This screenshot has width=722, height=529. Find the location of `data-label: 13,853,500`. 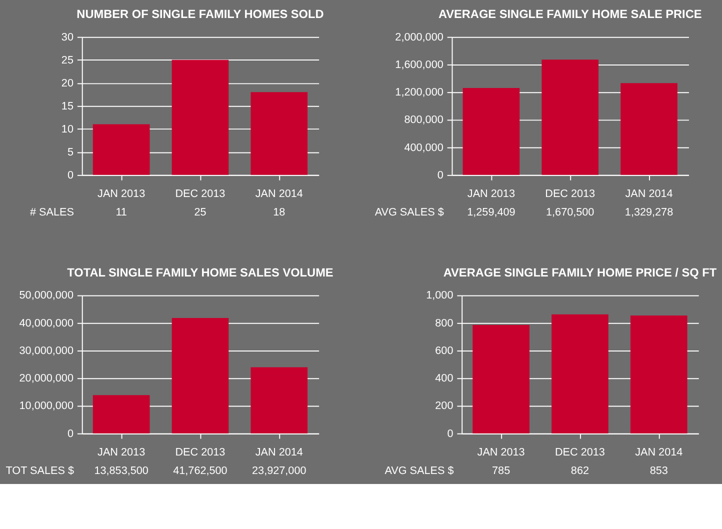

data-label: 13,853,500 is located at coordinates (121, 470).